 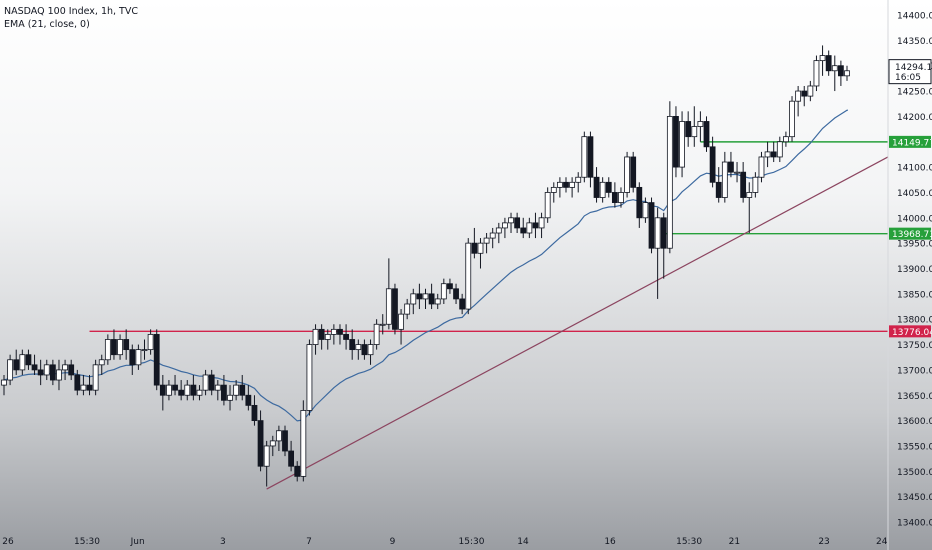 What do you see at coordinates (393, 542) in the screenshot?
I see `time-tick-label: 9` at bounding box center [393, 542].